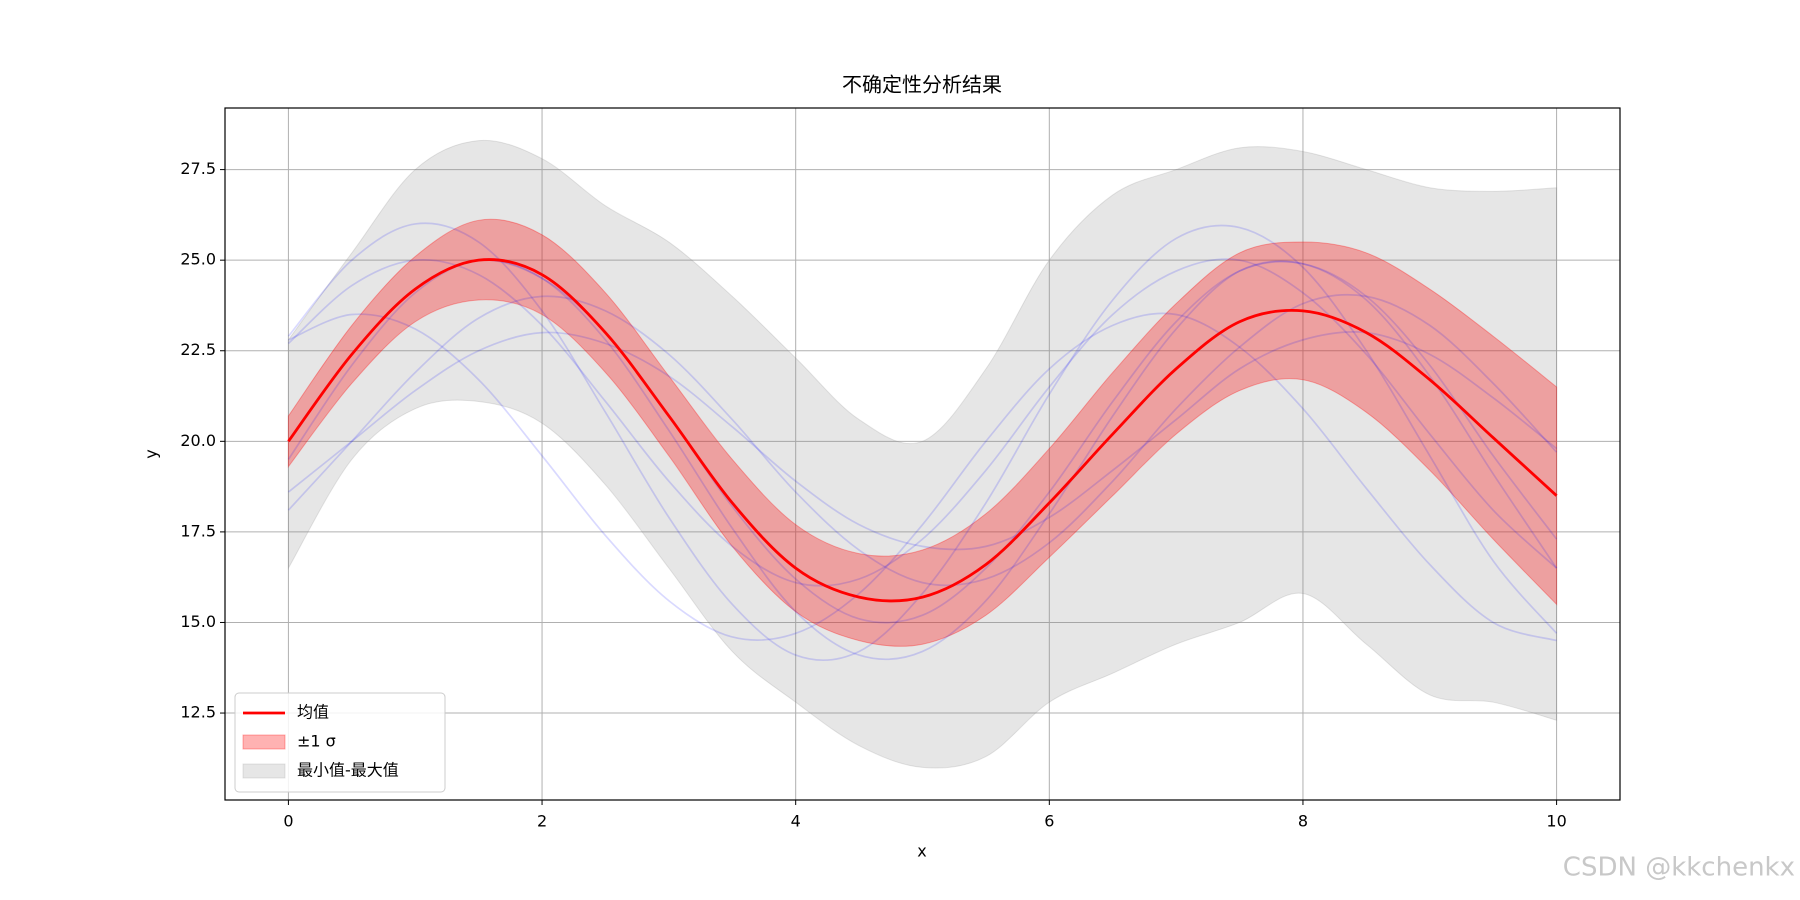 This screenshot has height=900, width=1800. What do you see at coordinates (151, 453) in the screenshot?
I see `y-axis-label: y` at bounding box center [151, 453].